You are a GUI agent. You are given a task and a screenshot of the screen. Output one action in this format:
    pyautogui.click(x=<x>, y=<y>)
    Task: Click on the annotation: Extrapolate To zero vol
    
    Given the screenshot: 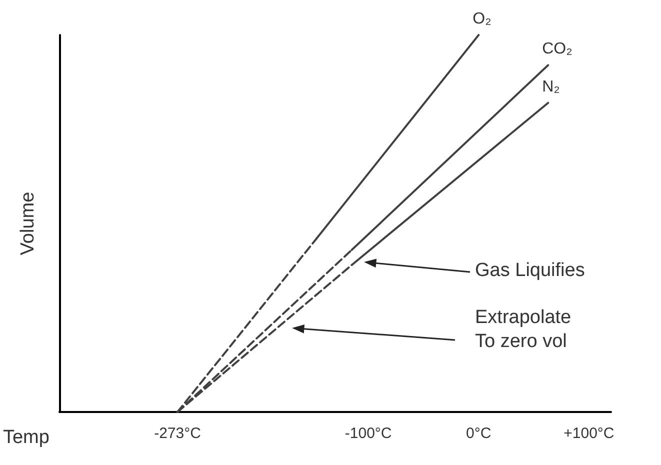 What is the action you would take?
    pyautogui.click(x=523, y=330)
    